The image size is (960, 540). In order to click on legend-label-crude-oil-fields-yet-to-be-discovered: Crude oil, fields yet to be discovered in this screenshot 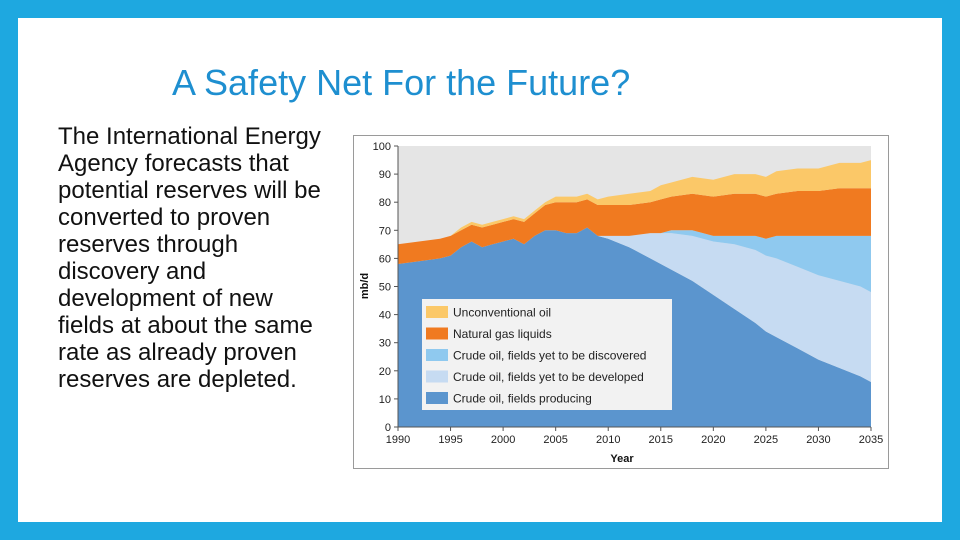, I will do `click(549, 356)`.